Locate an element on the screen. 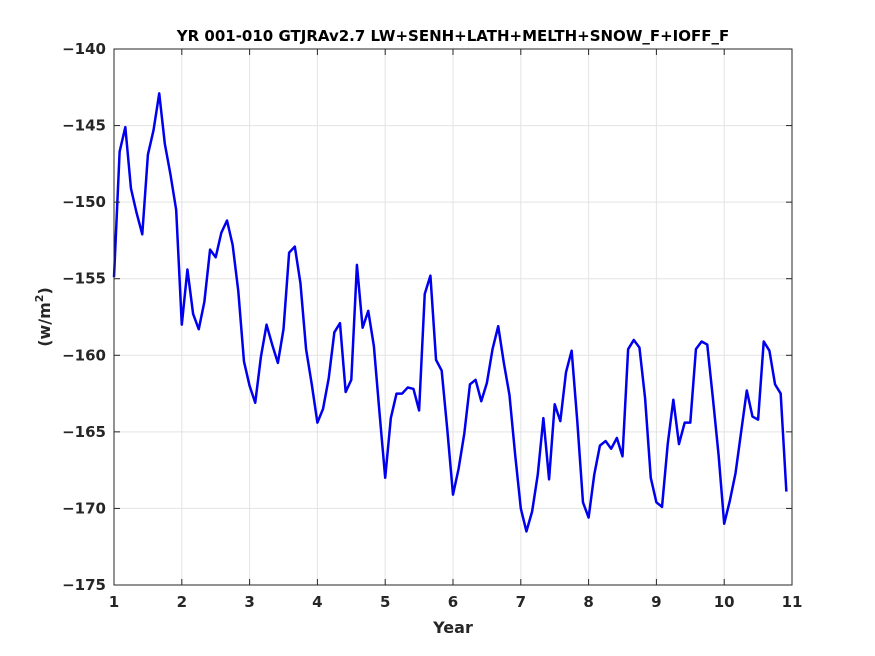  y-axis-label: (w/m2) is located at coordinates (43, 317).